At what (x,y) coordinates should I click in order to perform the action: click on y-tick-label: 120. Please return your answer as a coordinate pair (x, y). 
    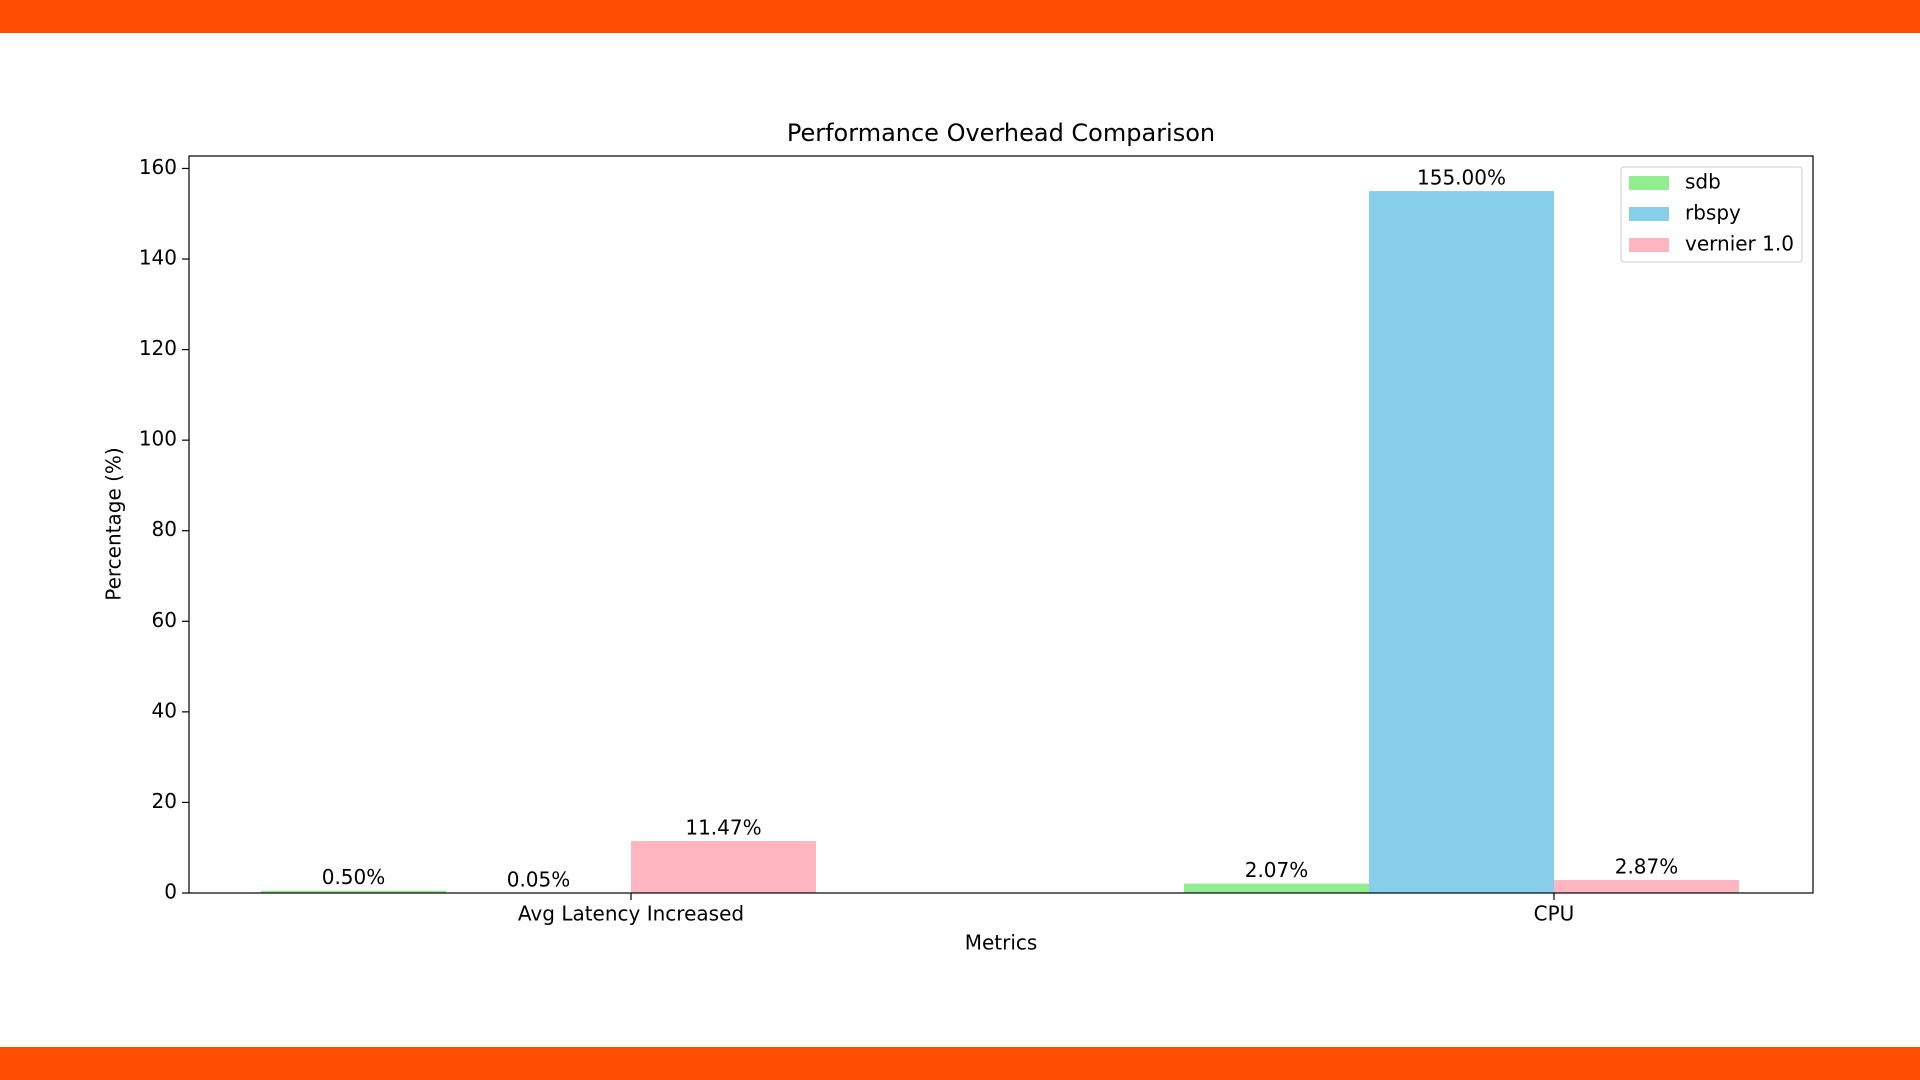
    Looking at the image, I should click on (158, 348).